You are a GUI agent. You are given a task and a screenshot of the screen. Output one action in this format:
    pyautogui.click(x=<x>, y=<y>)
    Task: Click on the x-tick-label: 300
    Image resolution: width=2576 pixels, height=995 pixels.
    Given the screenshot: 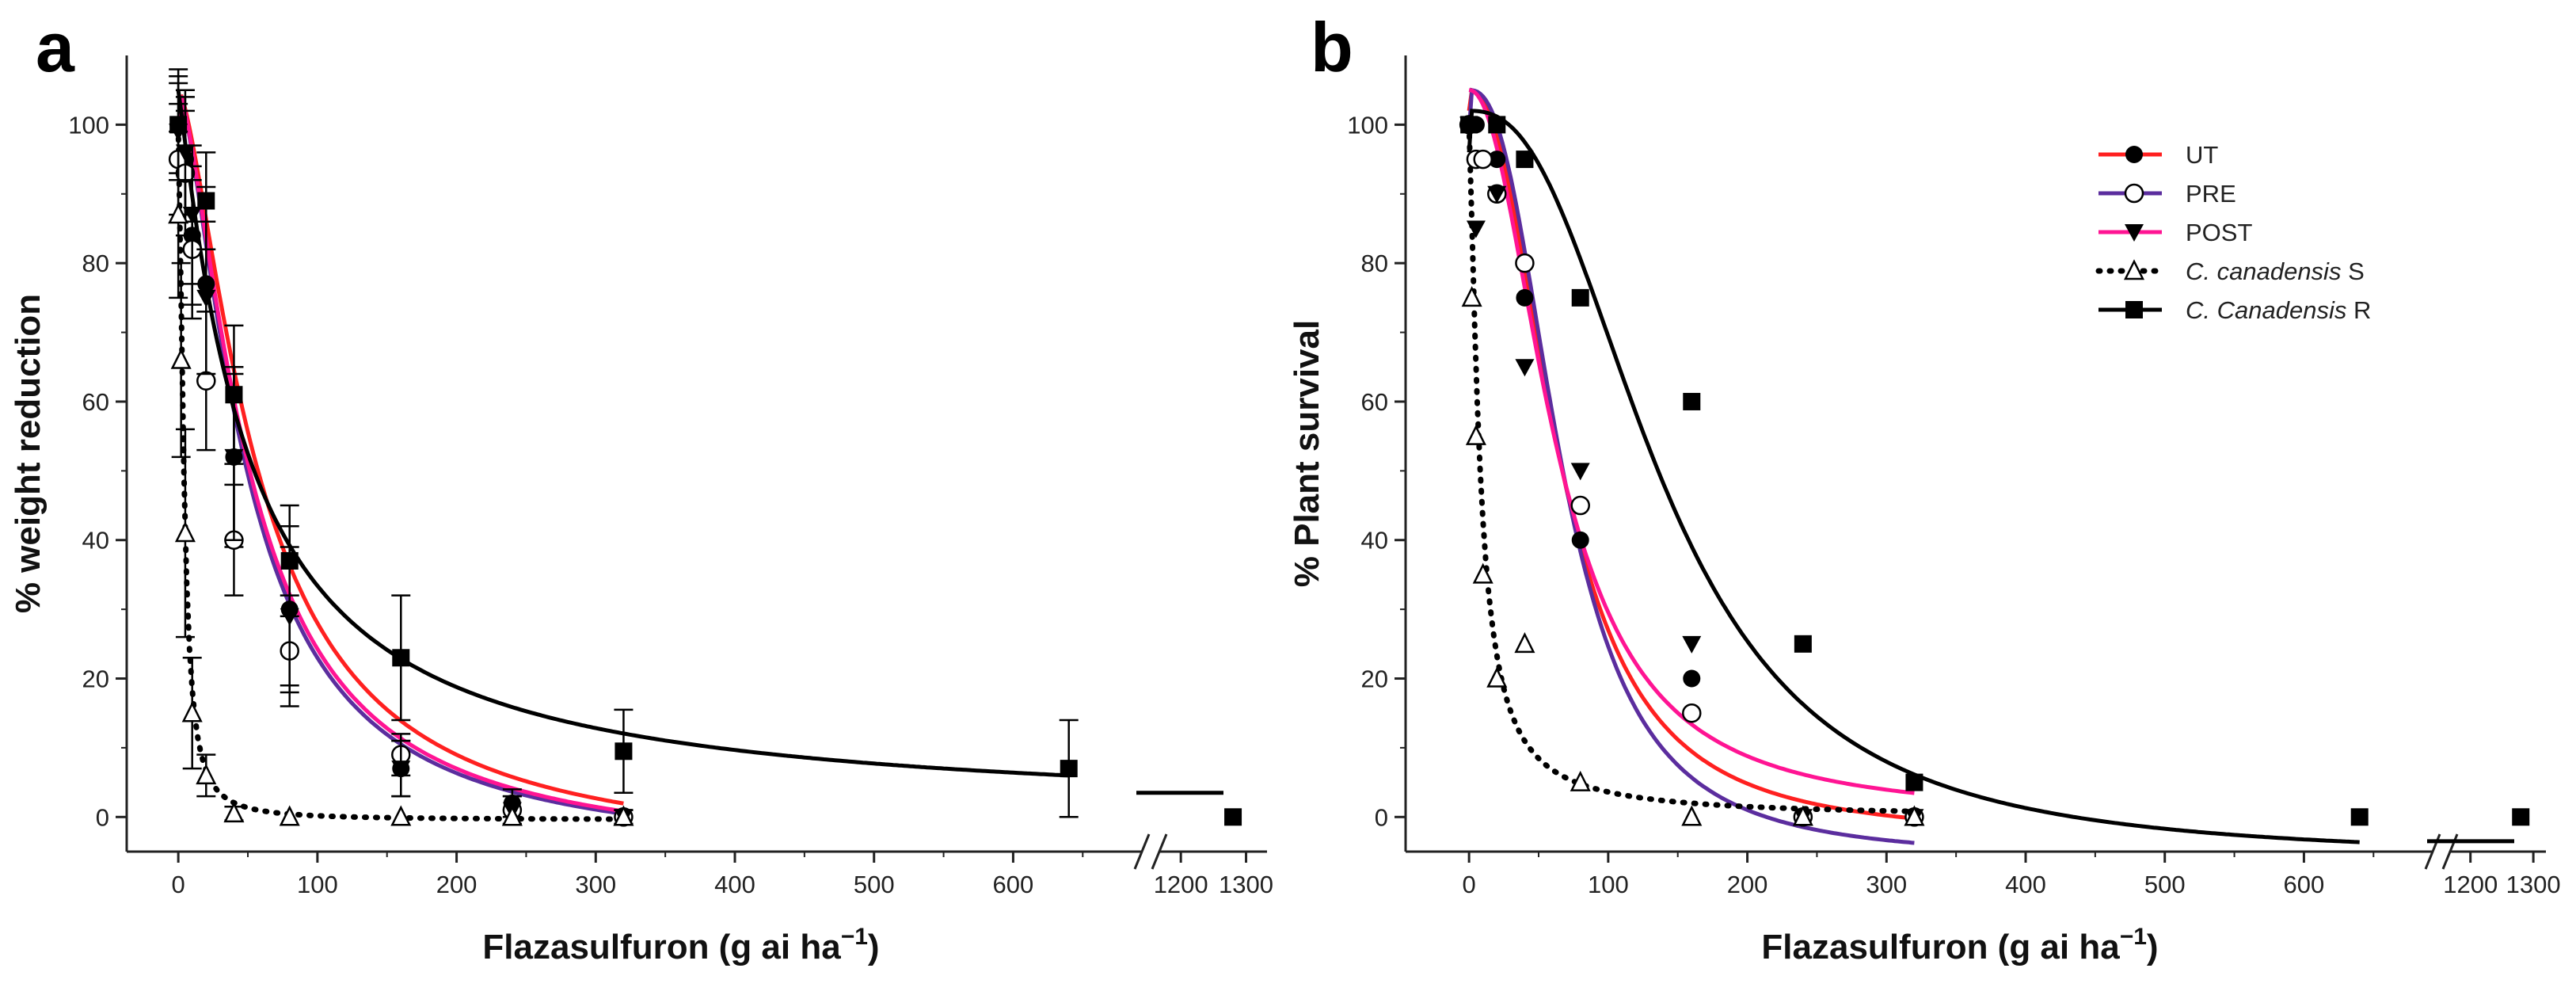 What is the action you would take?
    pyautogui.click(x=1886, y=885)
    